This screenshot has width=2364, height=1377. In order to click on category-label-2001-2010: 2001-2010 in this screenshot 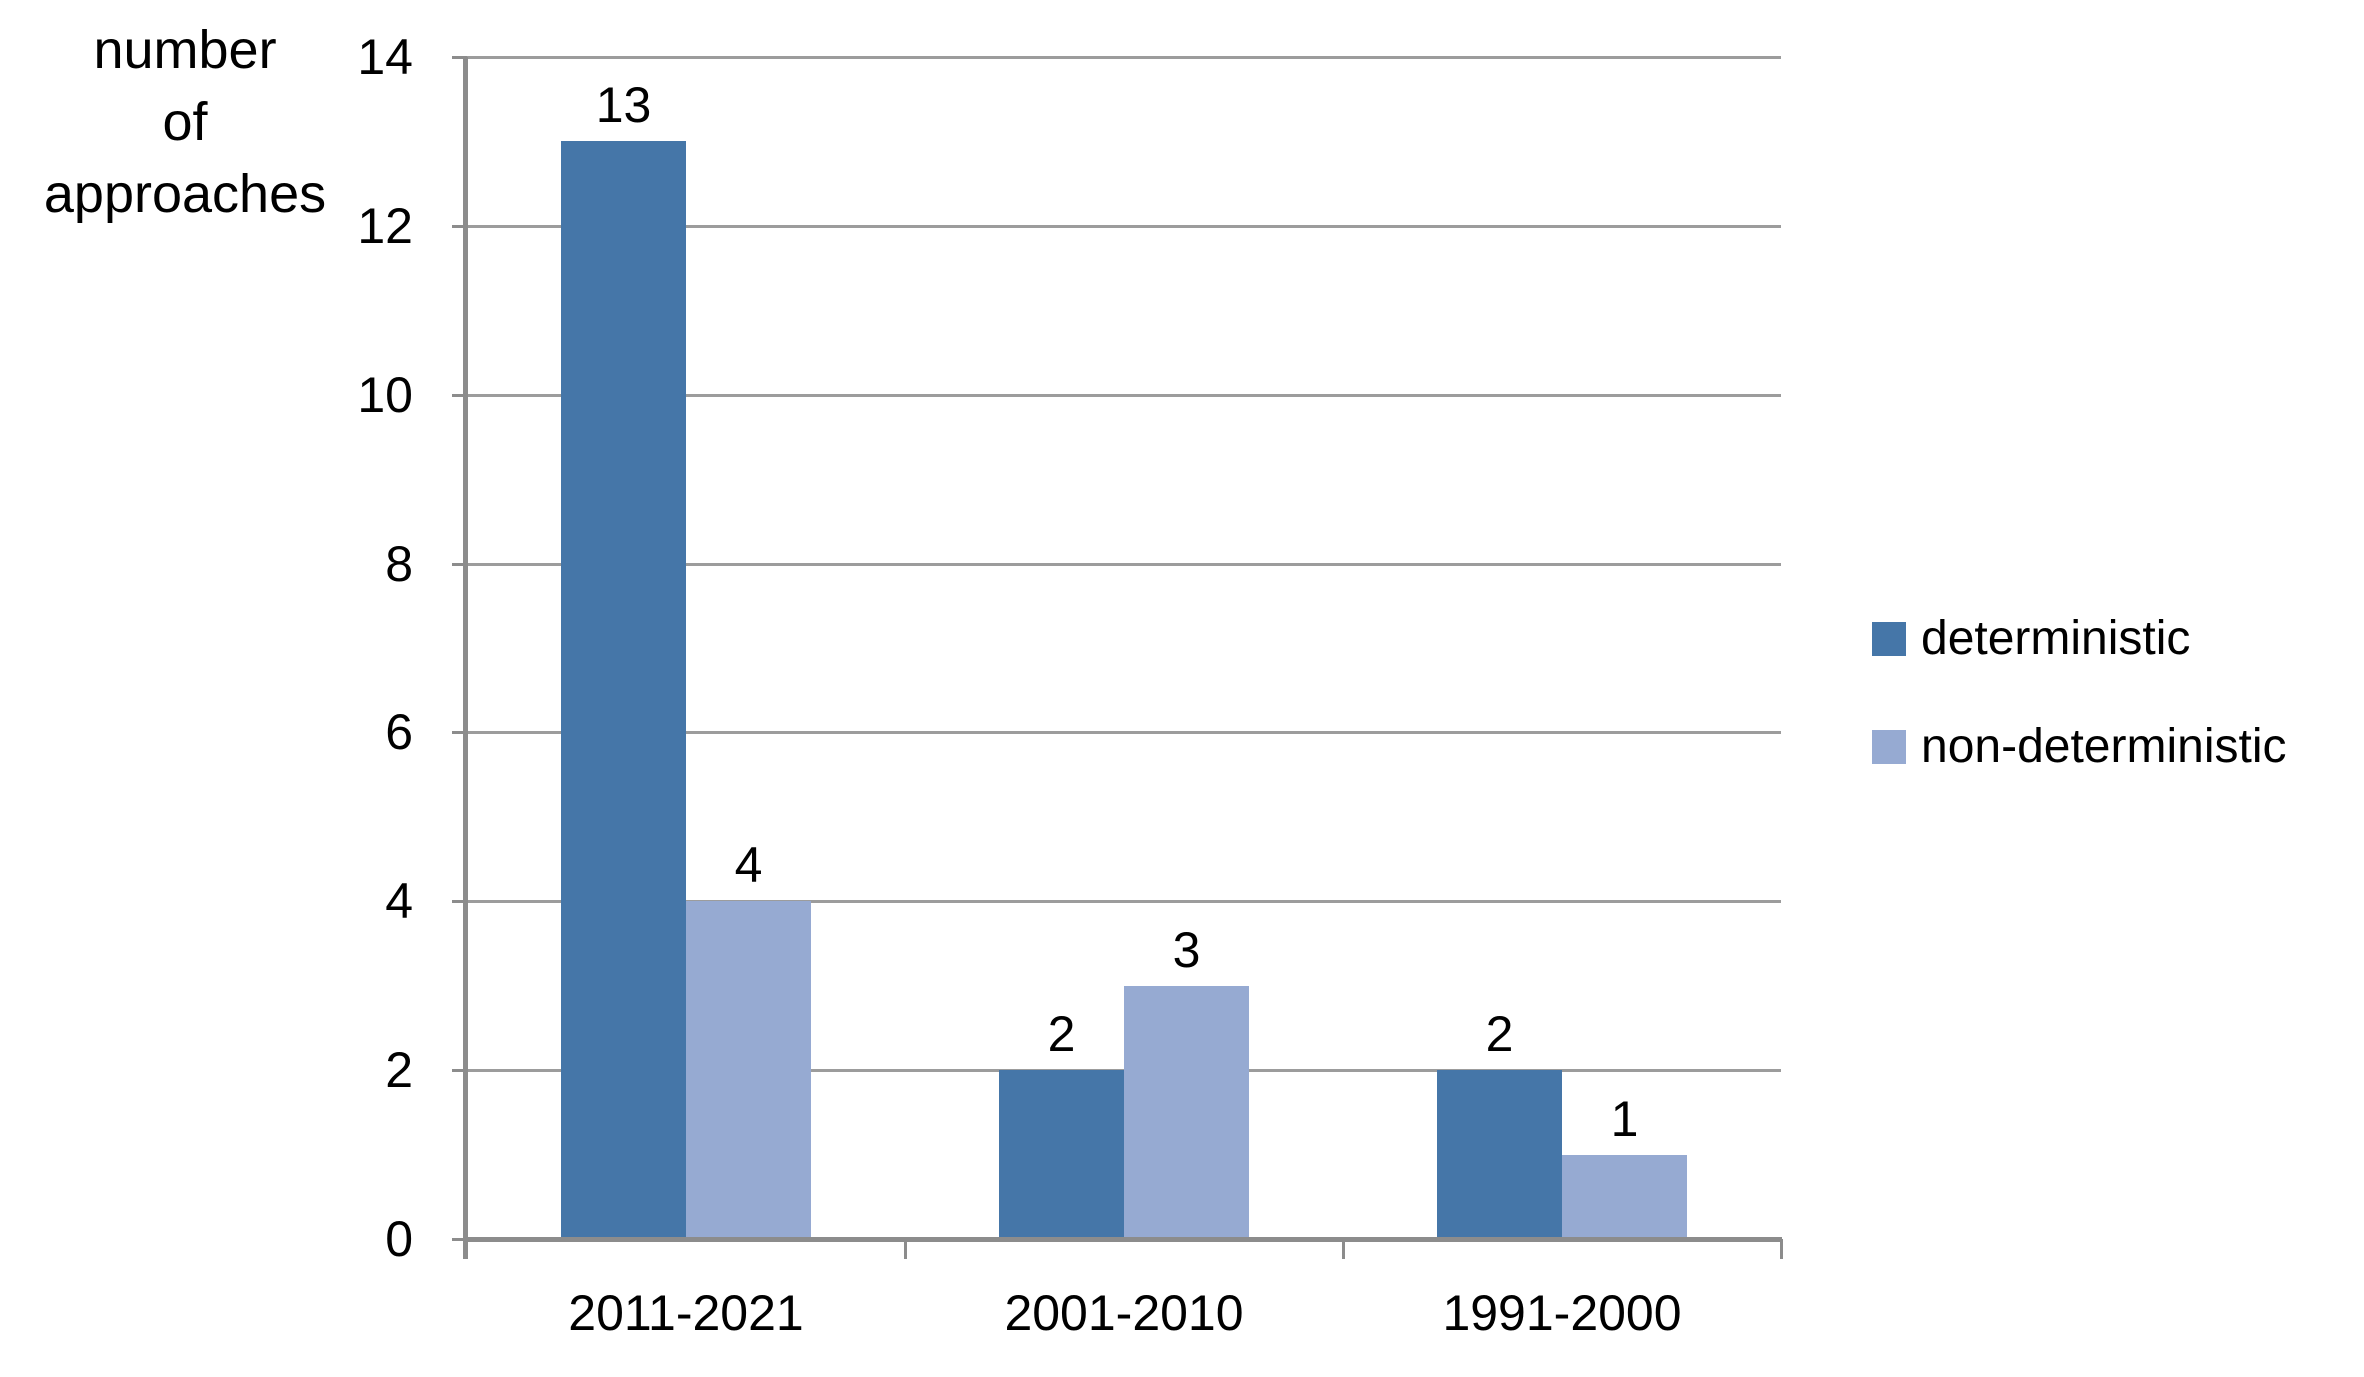, I will do `click(1124, 1313)`.